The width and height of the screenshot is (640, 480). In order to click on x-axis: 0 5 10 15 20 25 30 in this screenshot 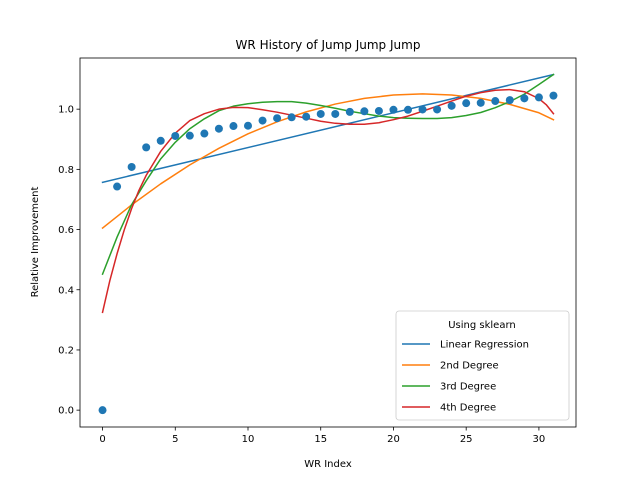, I will do `click(322, 436)`.